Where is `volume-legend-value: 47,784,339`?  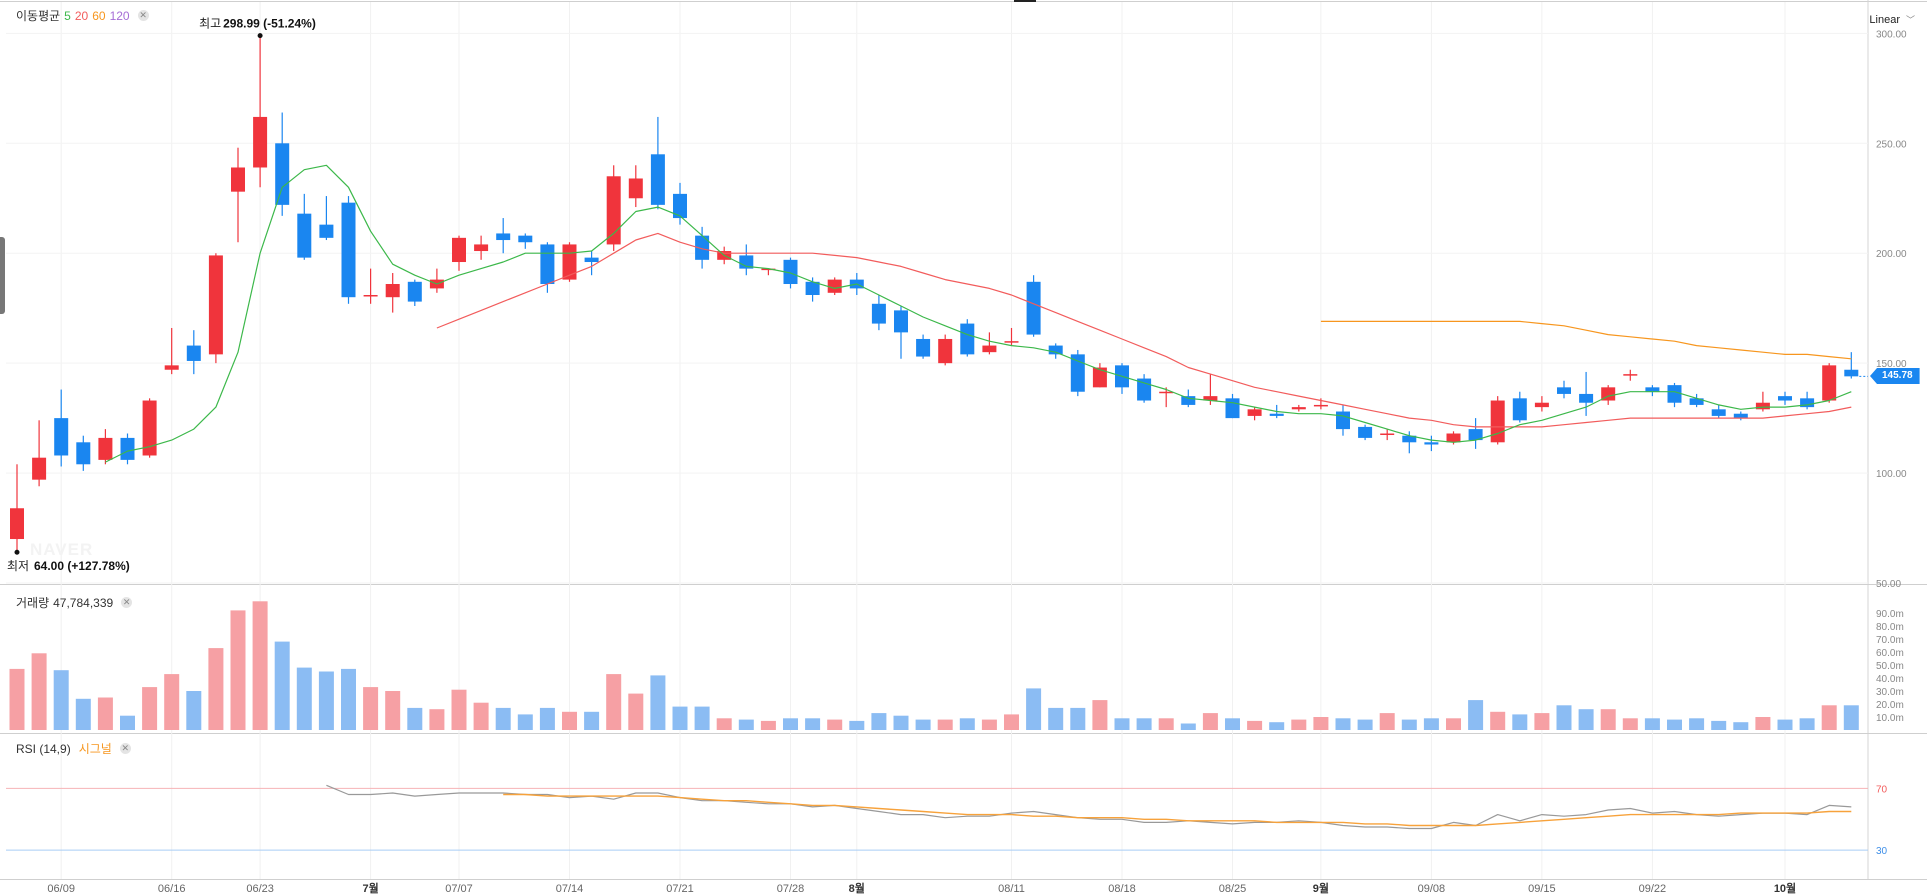
volume-legend-value: 47,784,339 is located at coordinates (83, 602).